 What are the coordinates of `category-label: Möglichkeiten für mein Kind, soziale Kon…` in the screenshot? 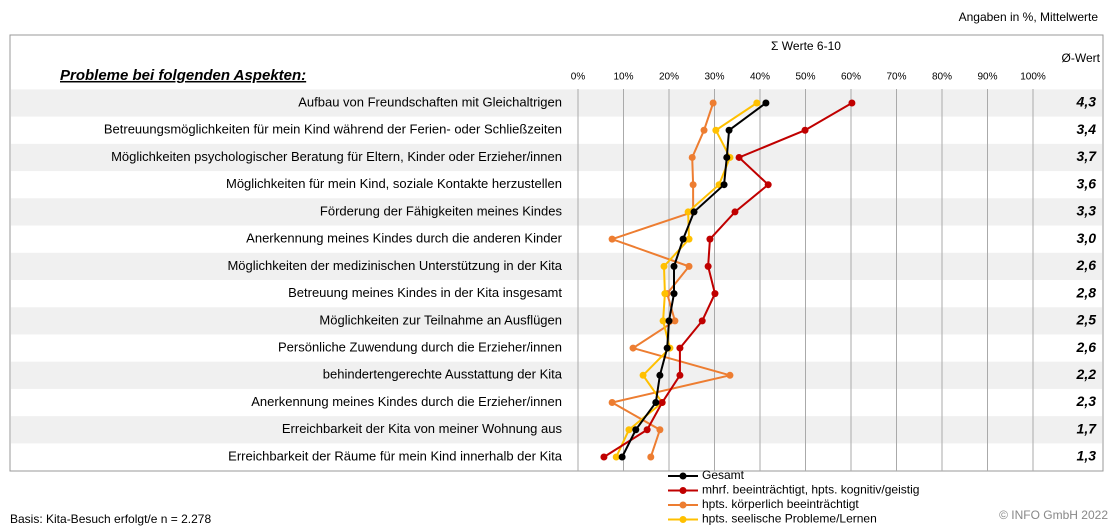 It's located at (394, 183).